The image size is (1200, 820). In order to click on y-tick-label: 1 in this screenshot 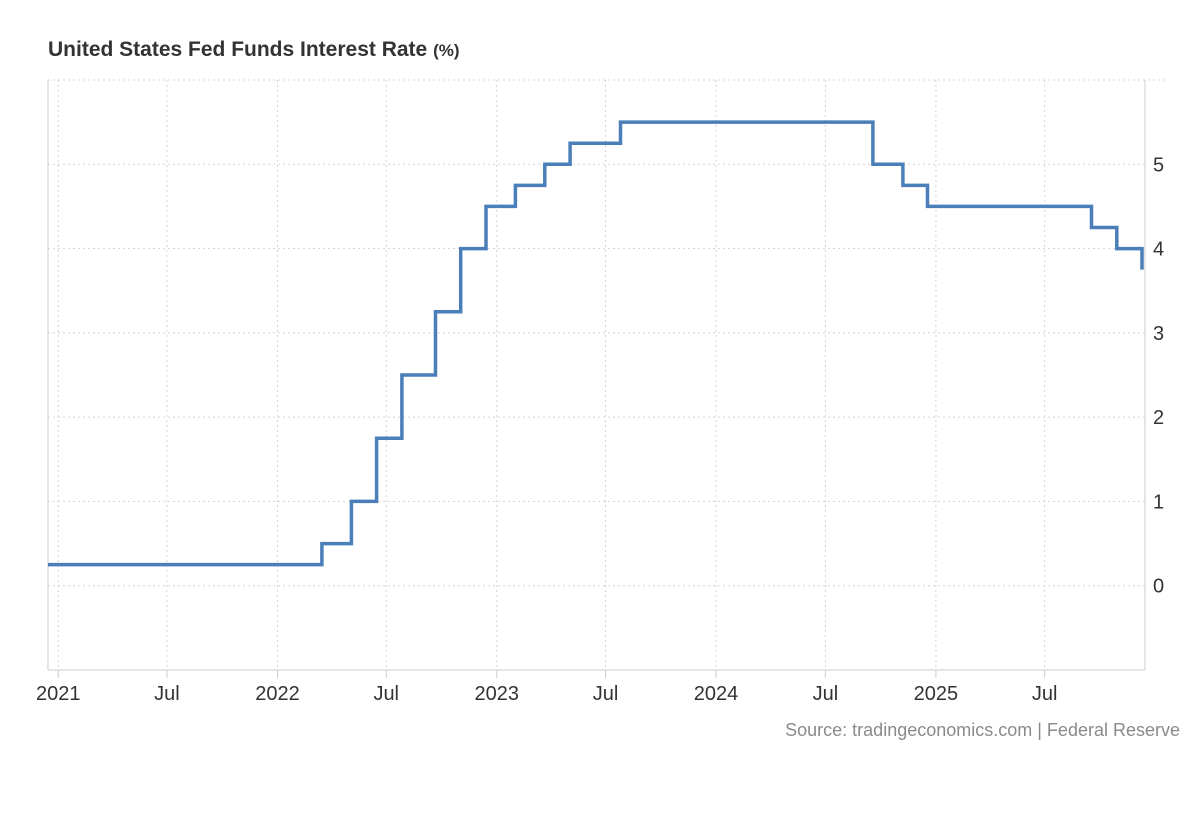, I will do `click(1158, 502)`.